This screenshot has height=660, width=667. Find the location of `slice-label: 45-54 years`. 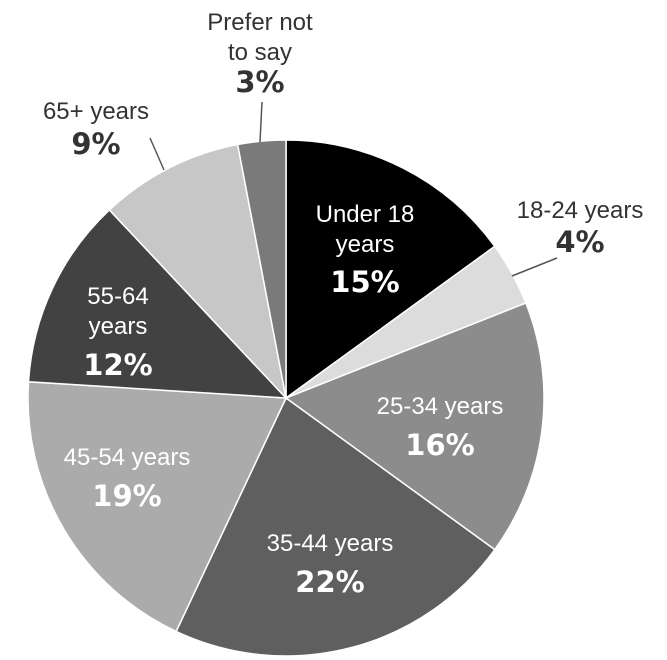

slice-label: 45-54 years is located at coordinates (127, 457).